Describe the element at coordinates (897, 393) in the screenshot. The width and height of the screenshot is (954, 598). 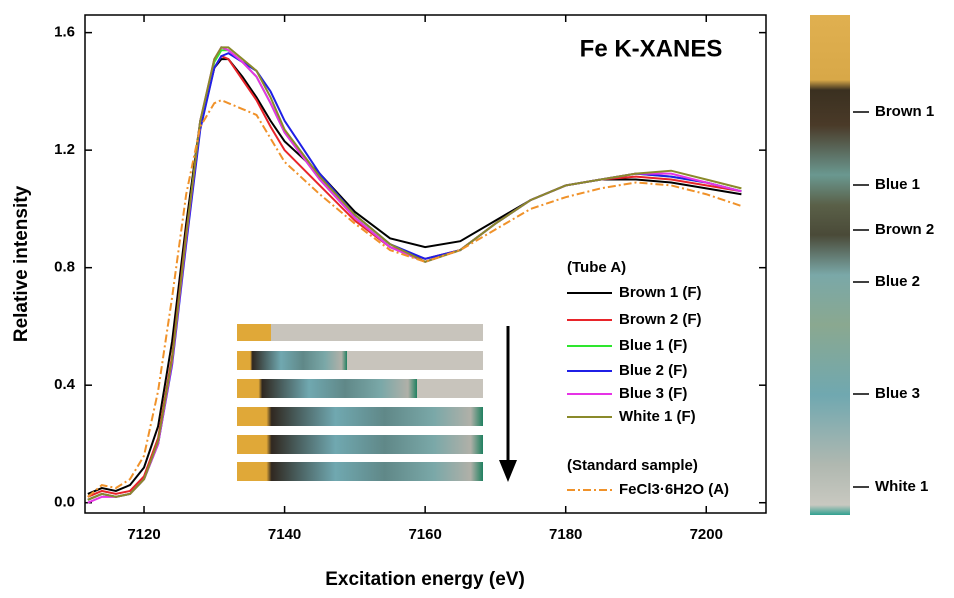
I see `tube-label: Blue 3` at that location.